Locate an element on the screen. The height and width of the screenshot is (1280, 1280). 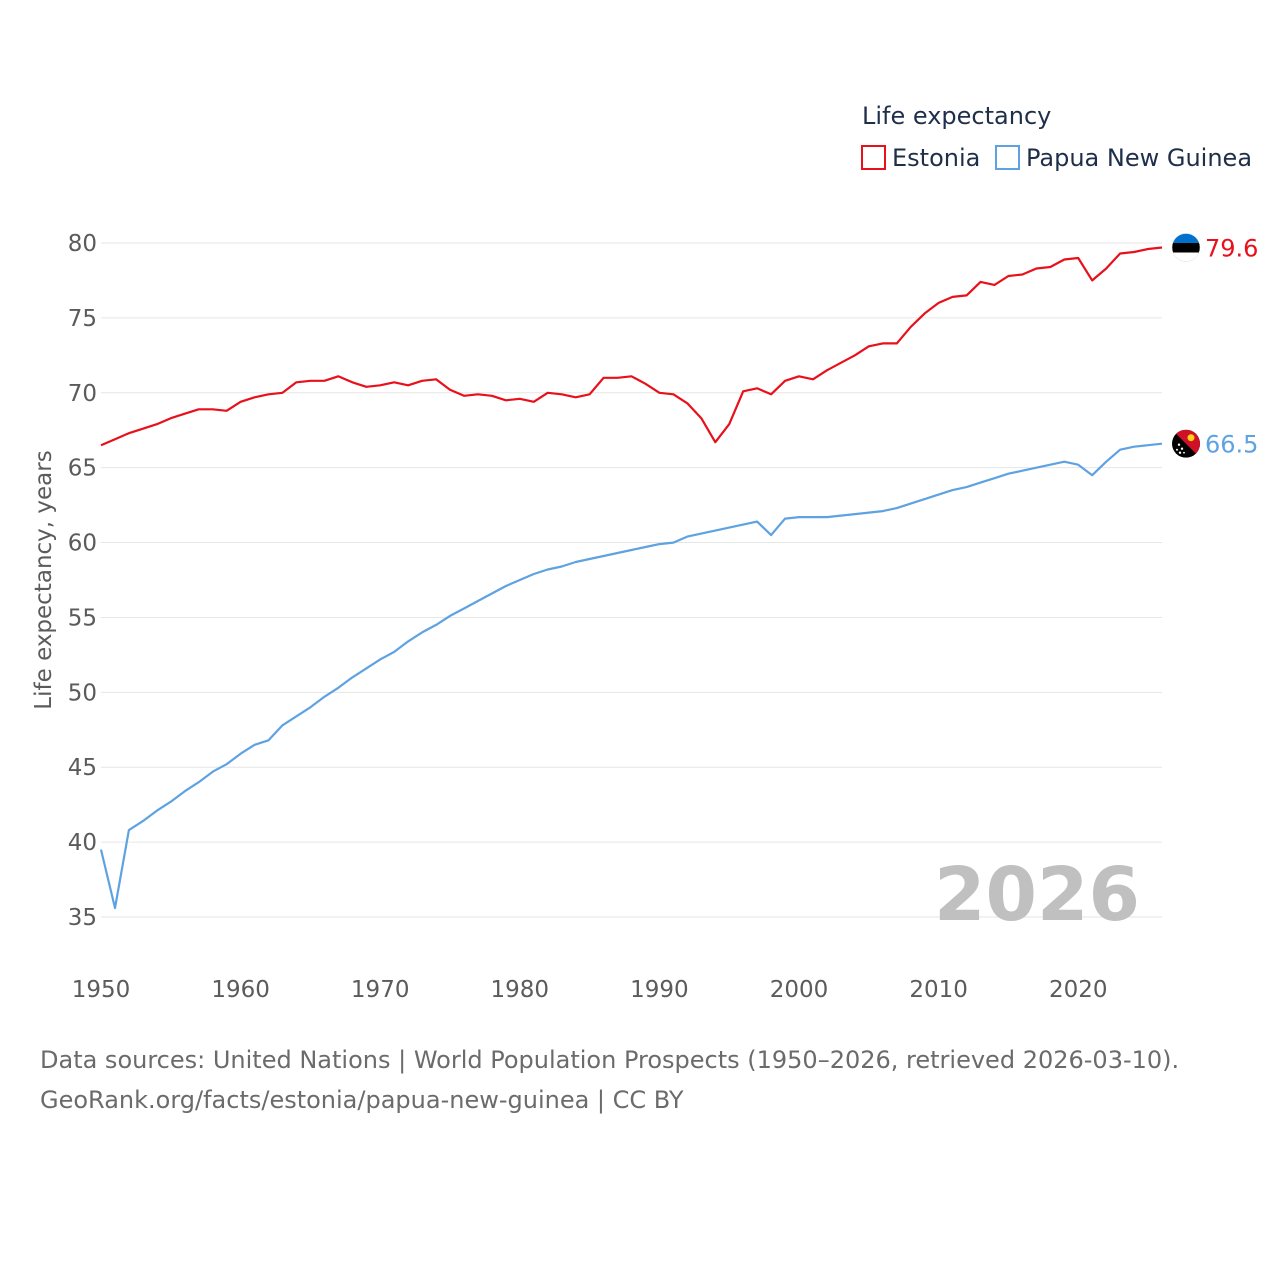
estonia-flag-icon is located at coordinates (1186, 247).